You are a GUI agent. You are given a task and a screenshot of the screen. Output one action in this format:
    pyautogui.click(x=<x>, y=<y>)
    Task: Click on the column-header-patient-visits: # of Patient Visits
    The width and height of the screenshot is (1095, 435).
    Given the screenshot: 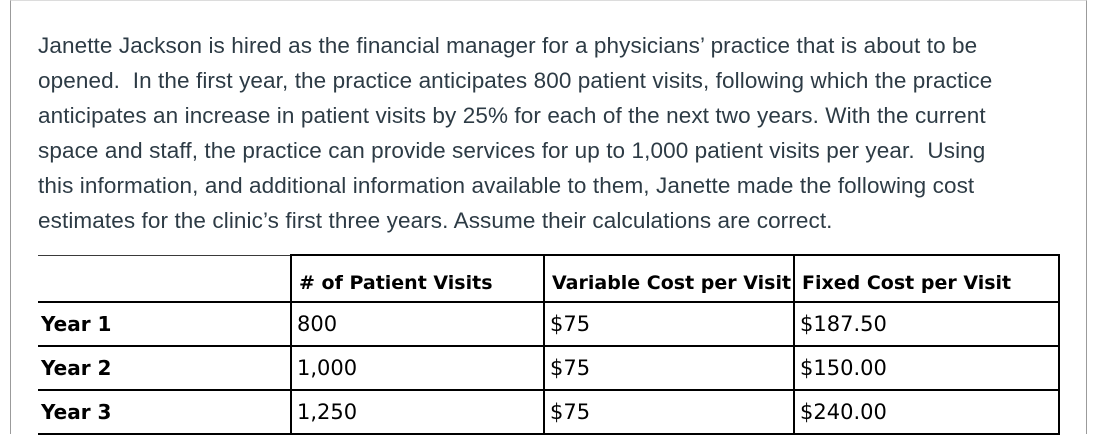 What is the action you would take?
    pyautogui.click(x=417, y=278)
    